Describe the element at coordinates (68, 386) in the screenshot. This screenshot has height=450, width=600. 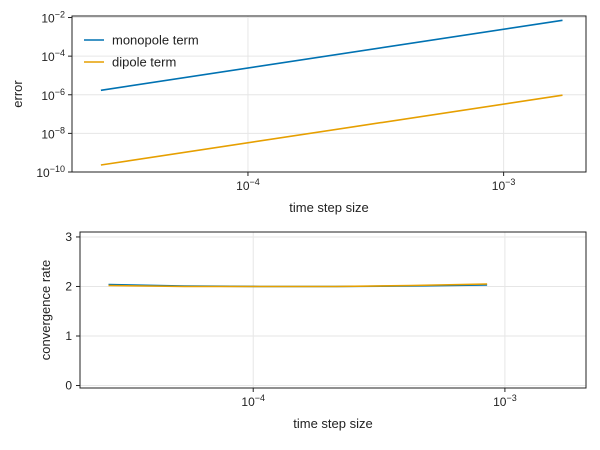
I see `y-tick-label: 0` at that location.